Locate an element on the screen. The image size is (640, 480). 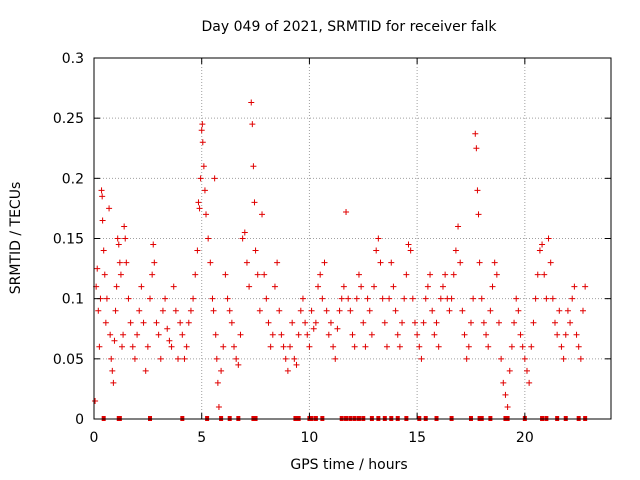
x-tick-label: 20 is located at coordinates (525, 438).